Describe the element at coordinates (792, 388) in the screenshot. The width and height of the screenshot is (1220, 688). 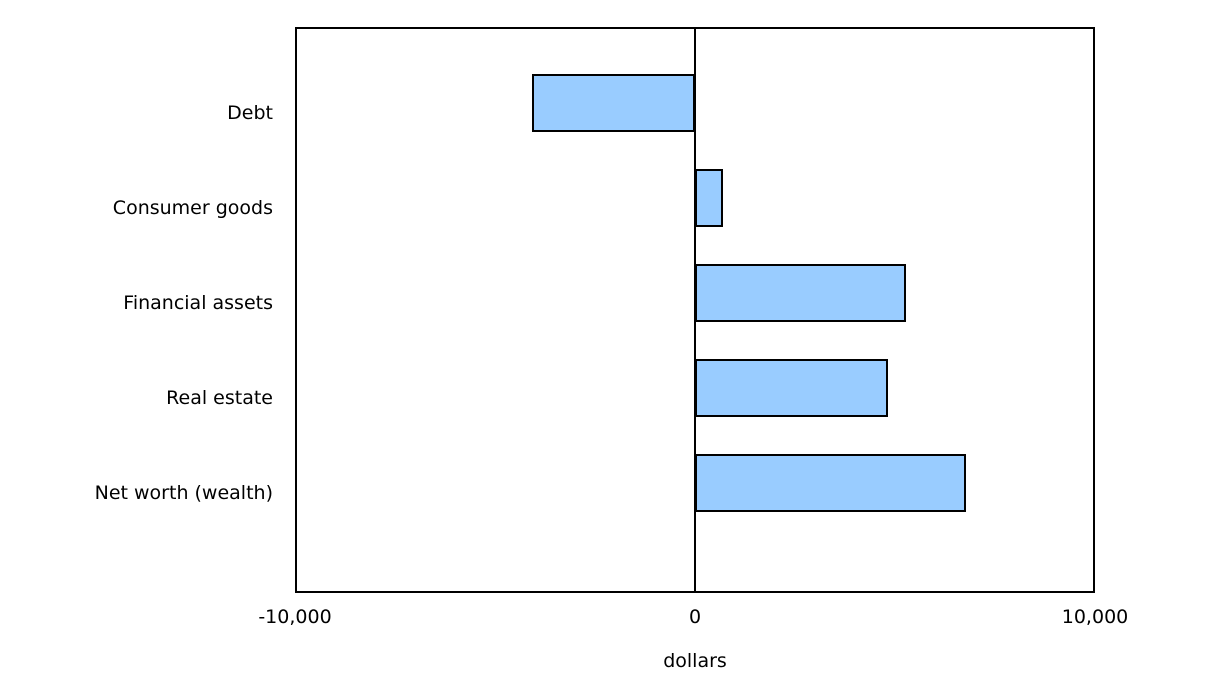
I see `bar-real-estate` at that location.